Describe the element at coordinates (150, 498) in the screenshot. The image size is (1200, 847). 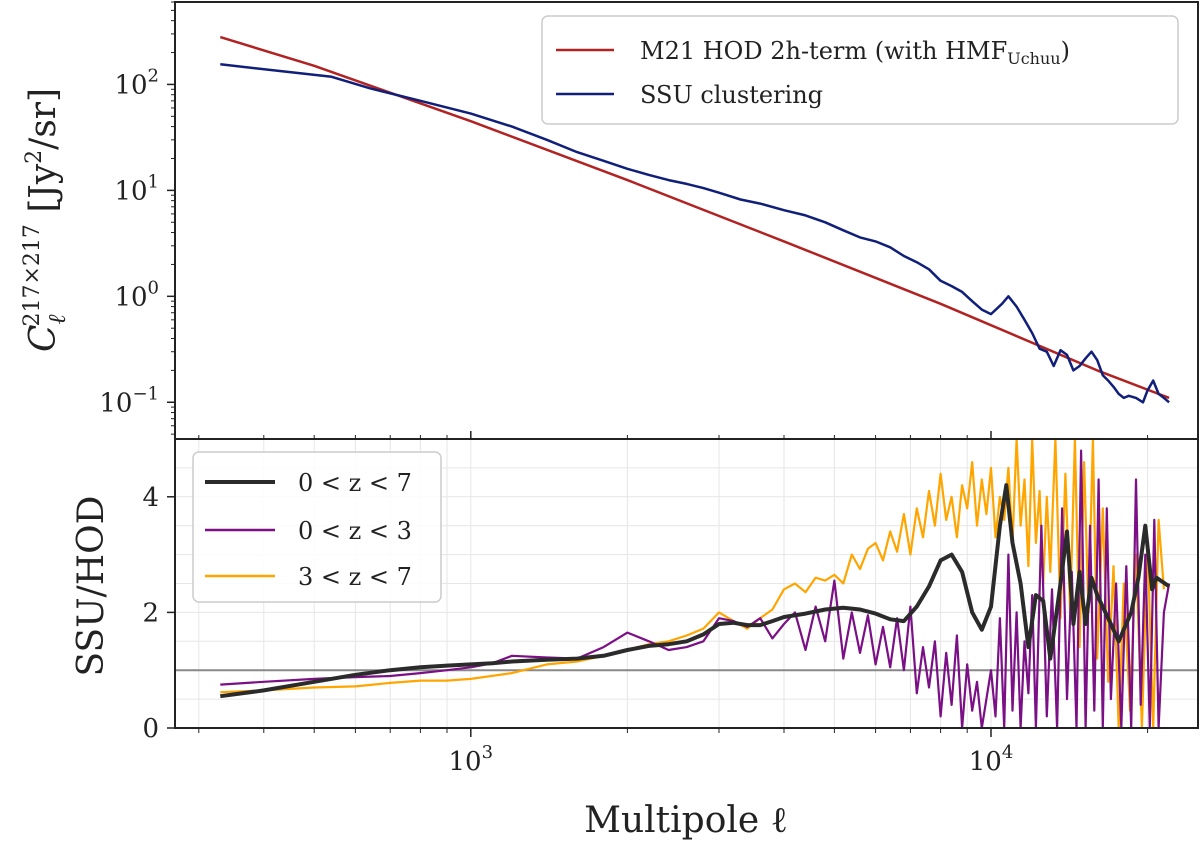
I see `bottom-y-tick-label: 4` at that location.